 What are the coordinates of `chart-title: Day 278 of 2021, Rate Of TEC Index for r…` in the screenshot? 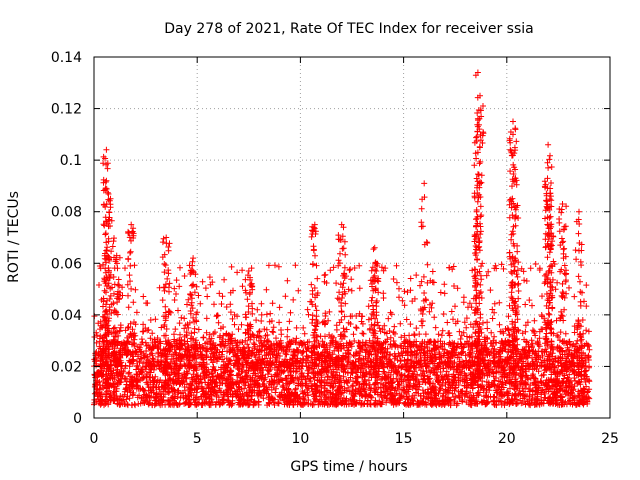 It's located at (348, 29).